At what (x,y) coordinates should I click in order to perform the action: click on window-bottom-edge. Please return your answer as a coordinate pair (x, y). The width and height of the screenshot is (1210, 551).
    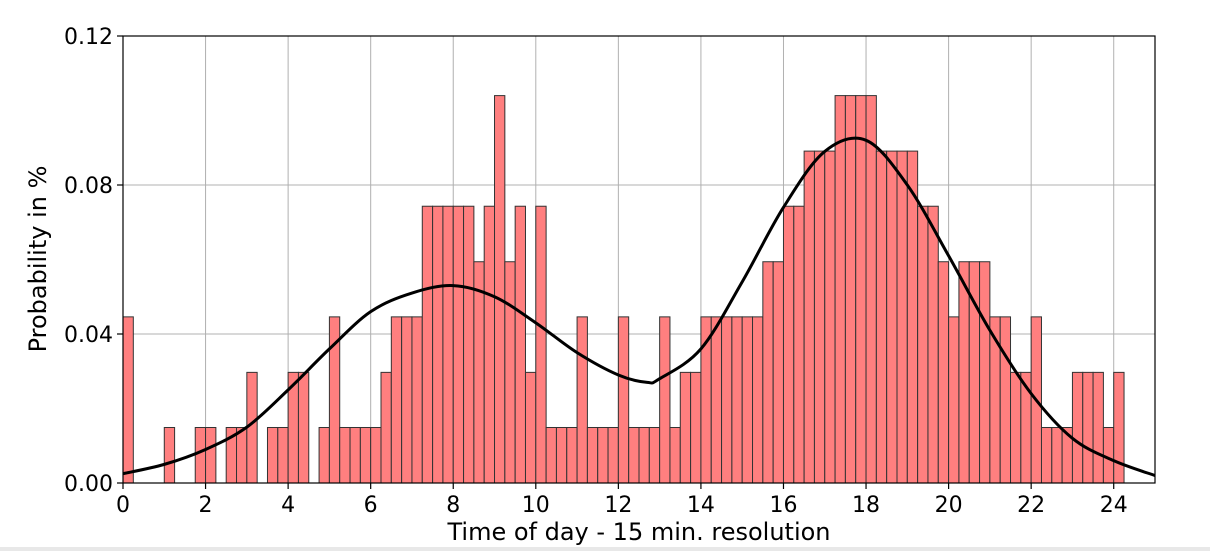
    Looking at the image, I should click on (605, 549).